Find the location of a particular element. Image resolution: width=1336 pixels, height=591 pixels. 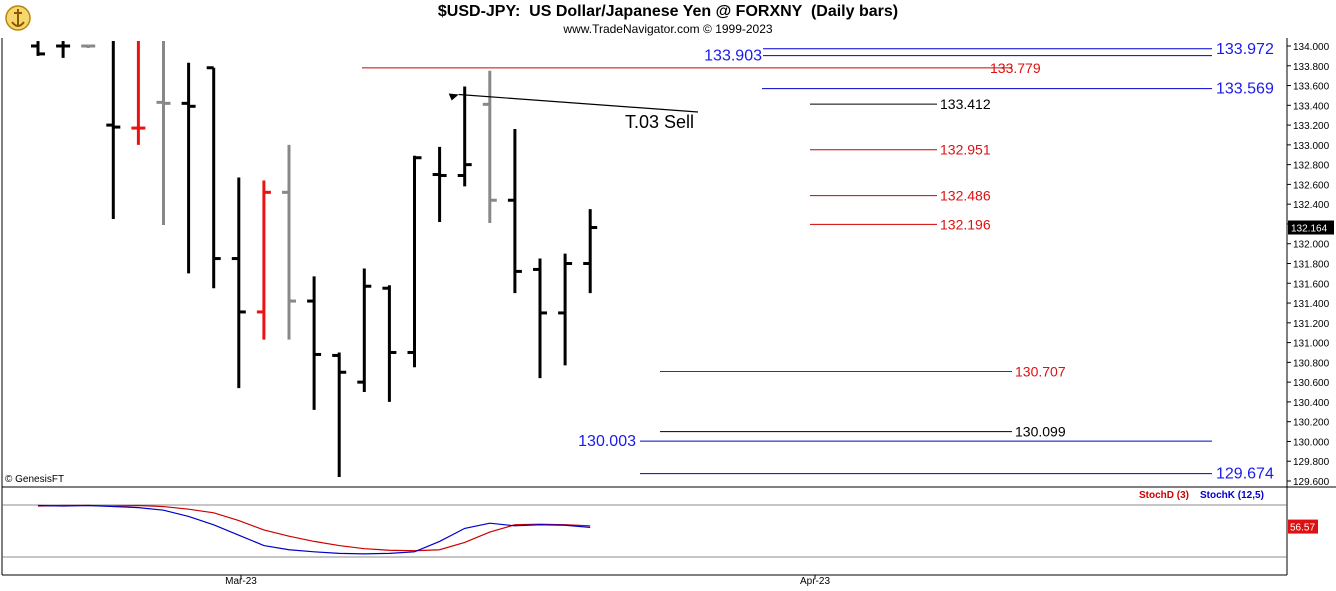

level-label: 130.003 is located at coordinates (607, 441).